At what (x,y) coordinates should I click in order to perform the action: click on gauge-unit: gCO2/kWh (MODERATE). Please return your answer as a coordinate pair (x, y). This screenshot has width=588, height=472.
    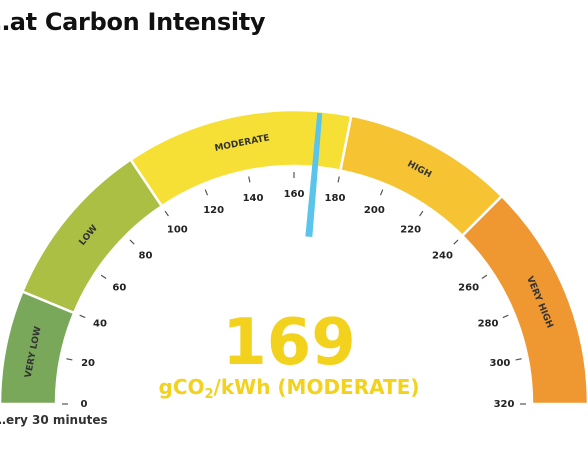
    Looking at the image, I should click on (289, 388).